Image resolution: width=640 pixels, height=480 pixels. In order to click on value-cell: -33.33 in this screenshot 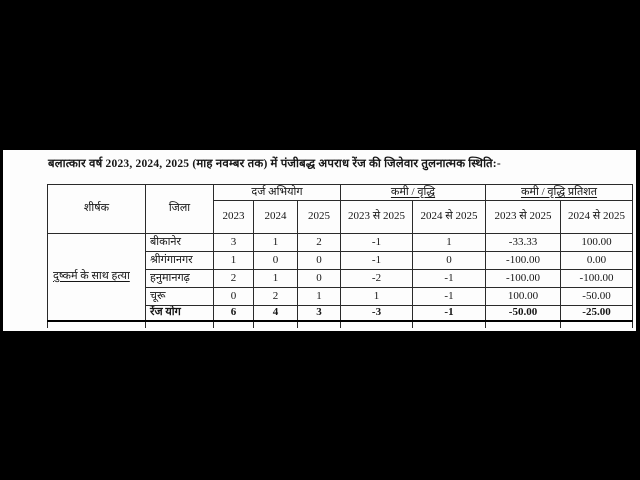, I will do `click(523, 242)`.